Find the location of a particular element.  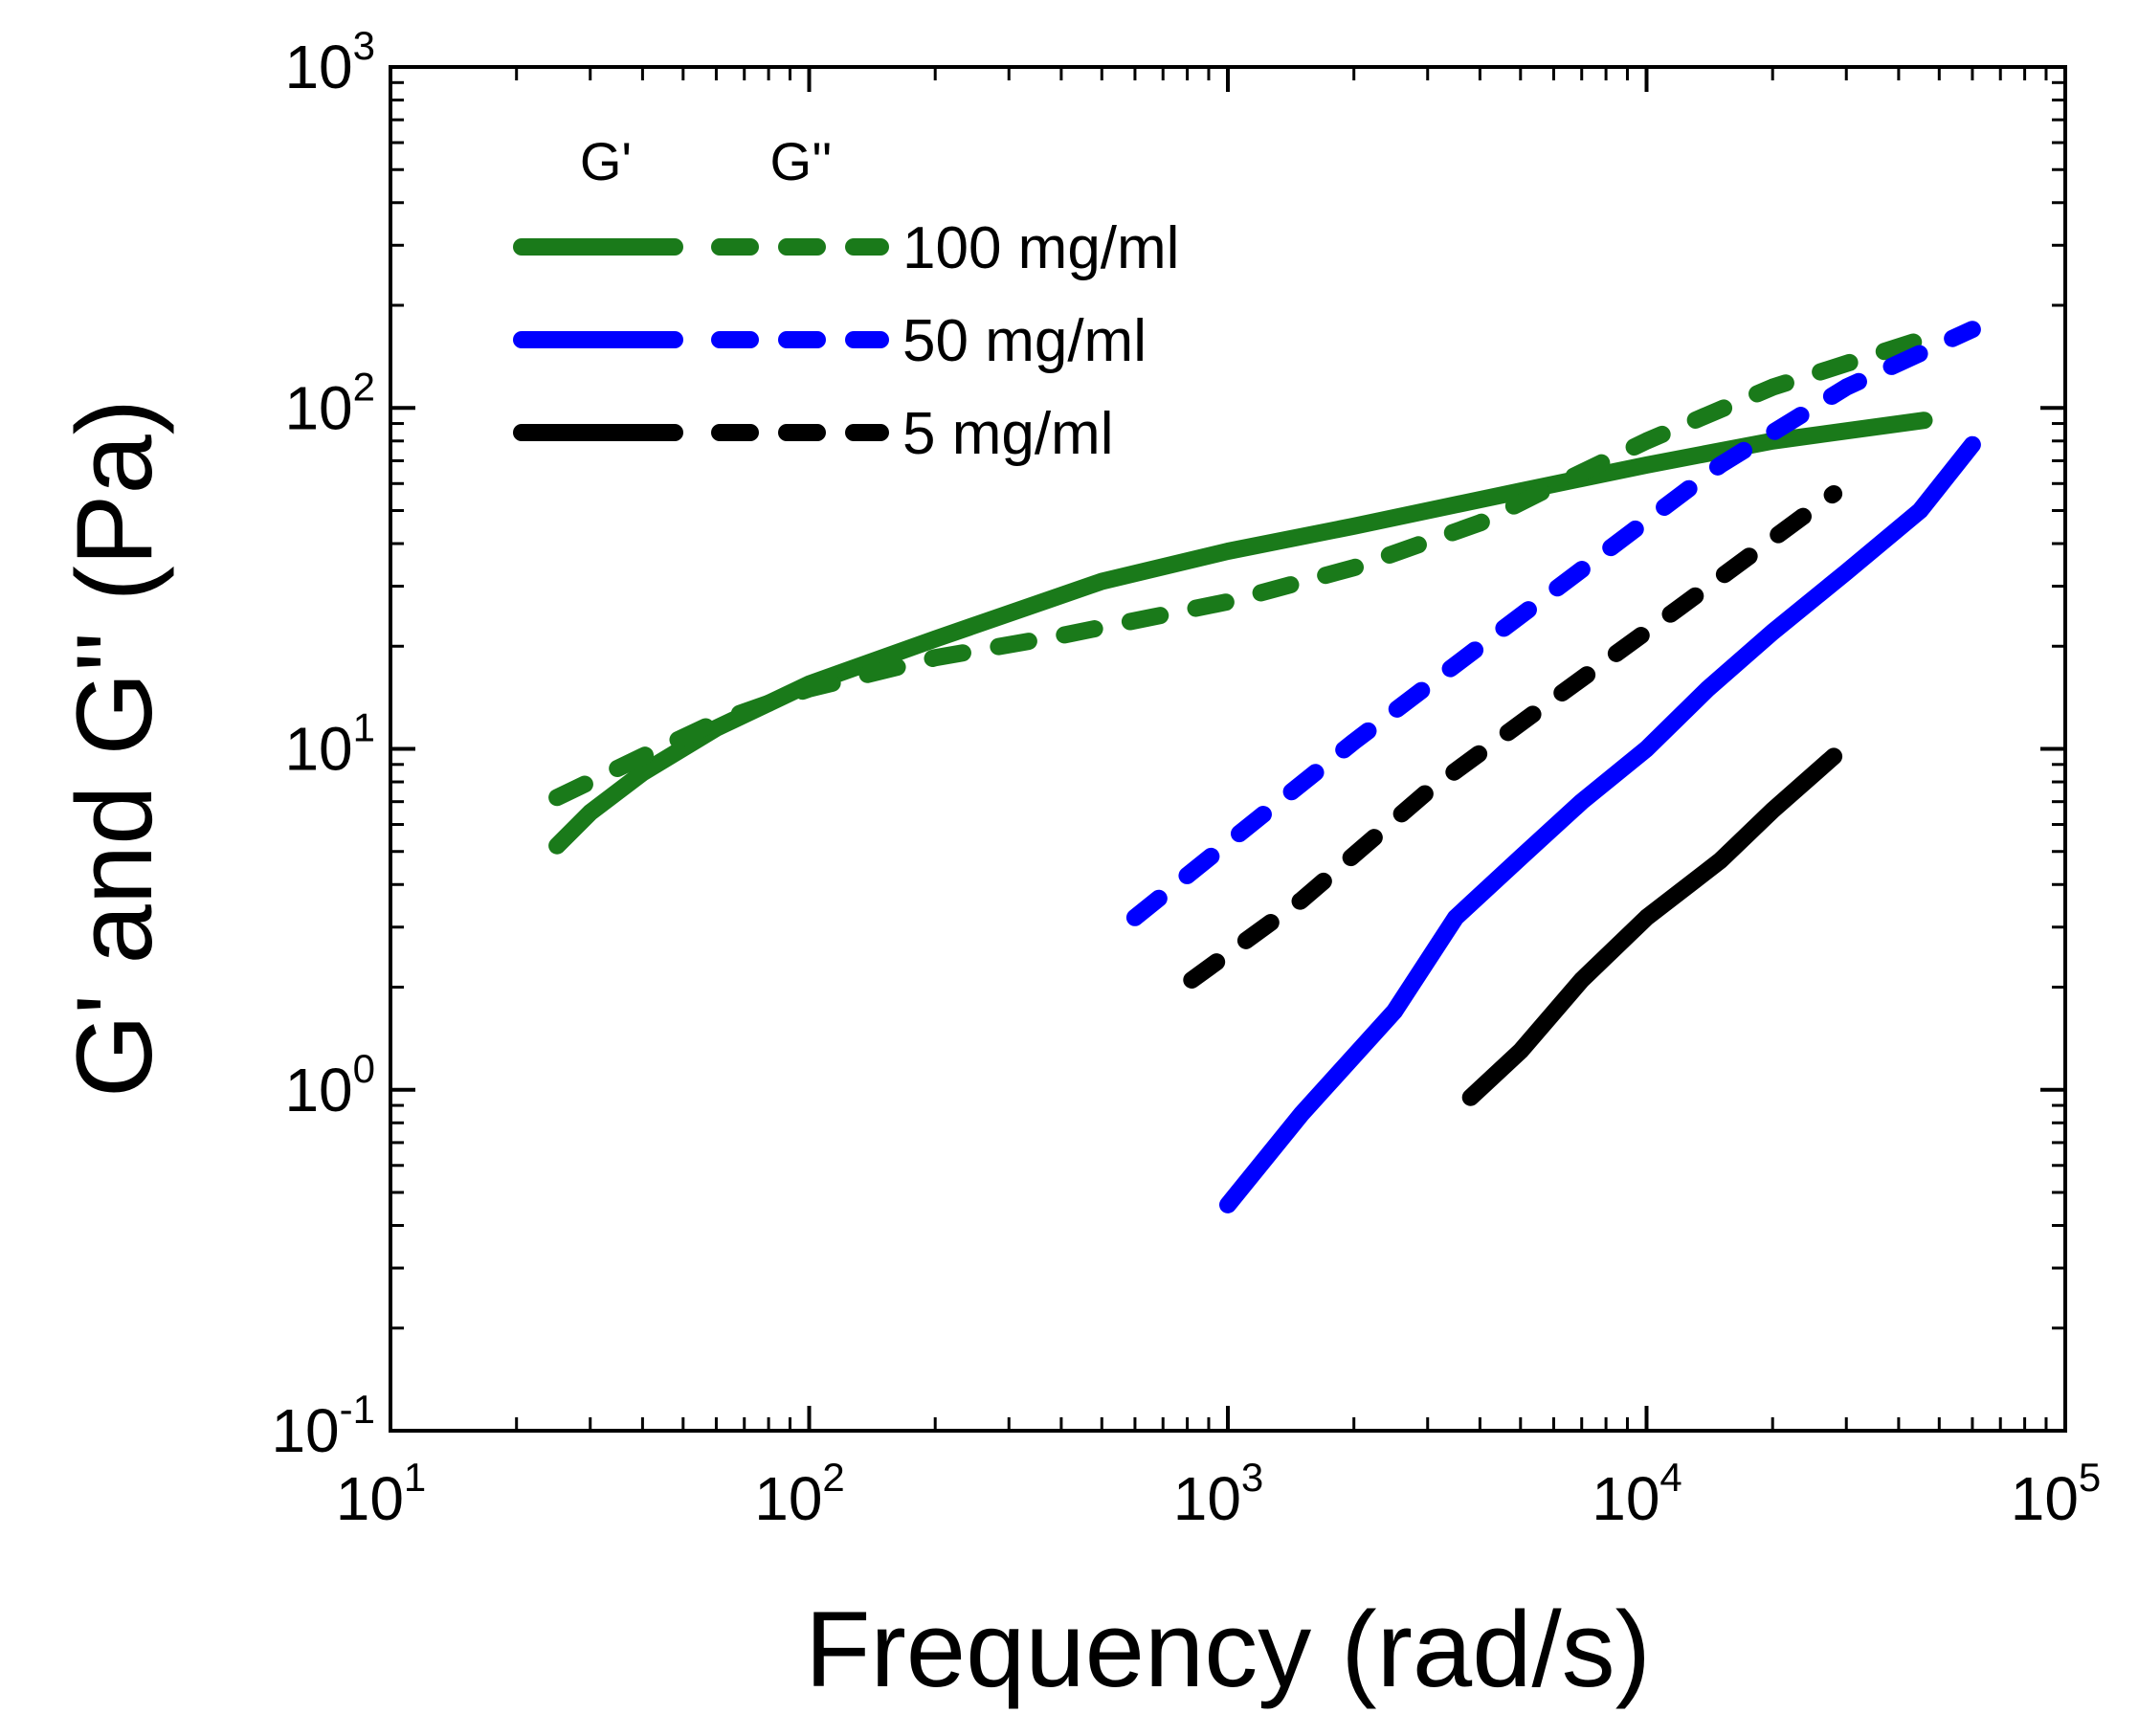

y-tick-label: 10² is located at coordinates (329, 403).